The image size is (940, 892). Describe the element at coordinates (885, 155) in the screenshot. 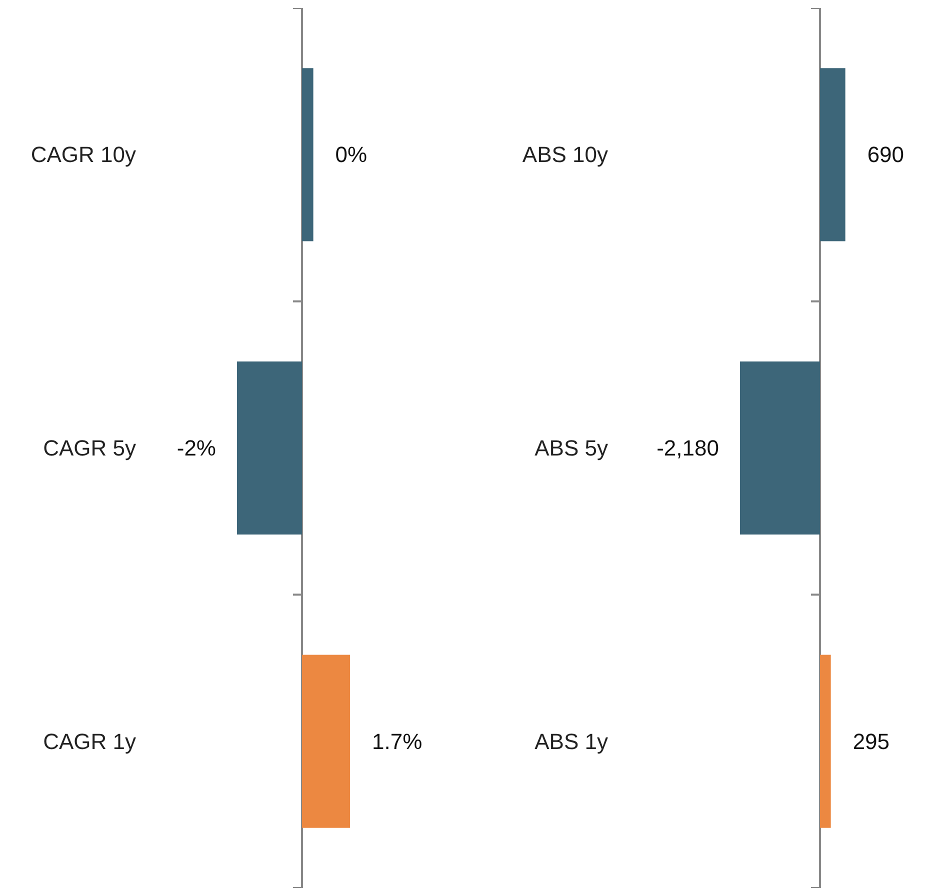

I see `data-label: 690` at that location.